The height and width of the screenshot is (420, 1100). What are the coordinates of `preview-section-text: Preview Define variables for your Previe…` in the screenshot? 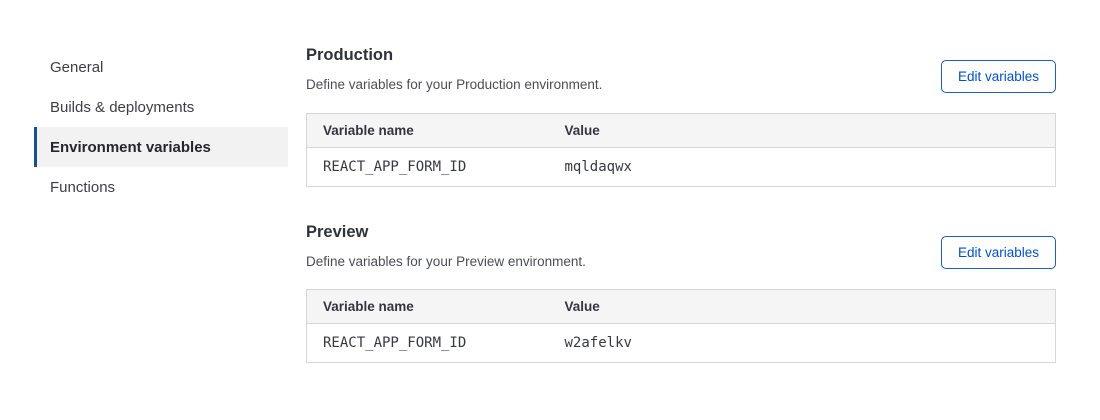 It's located at (446, 246).